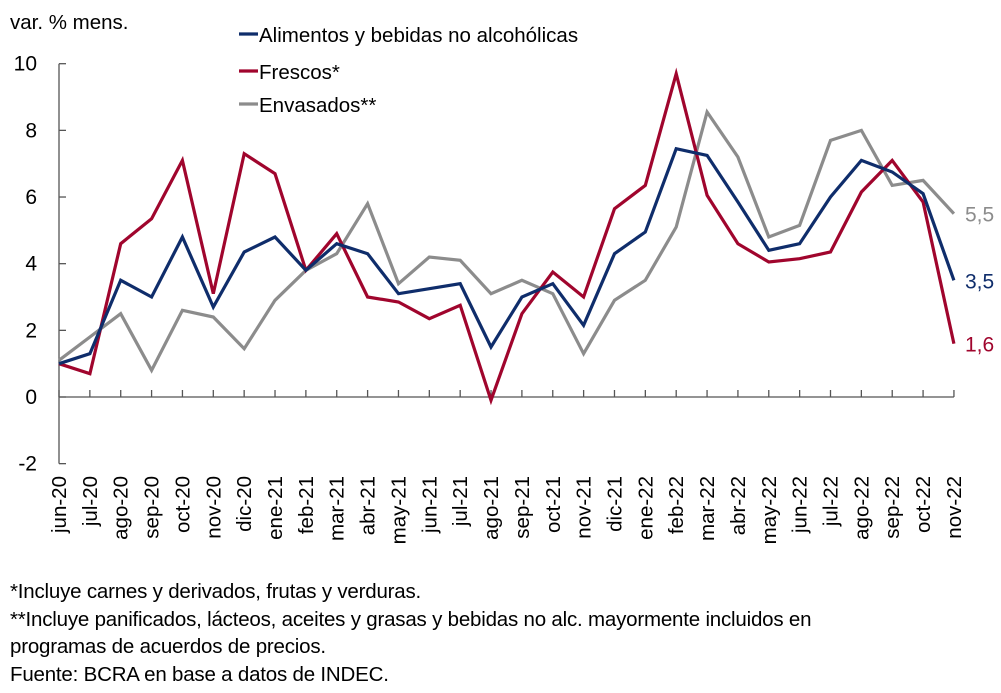 The width and height of the screenshot is (1001, 693). Describe the element at coordinates (275, 508) in the screenshot. I see `x-tick-label: ene-21` at that location.